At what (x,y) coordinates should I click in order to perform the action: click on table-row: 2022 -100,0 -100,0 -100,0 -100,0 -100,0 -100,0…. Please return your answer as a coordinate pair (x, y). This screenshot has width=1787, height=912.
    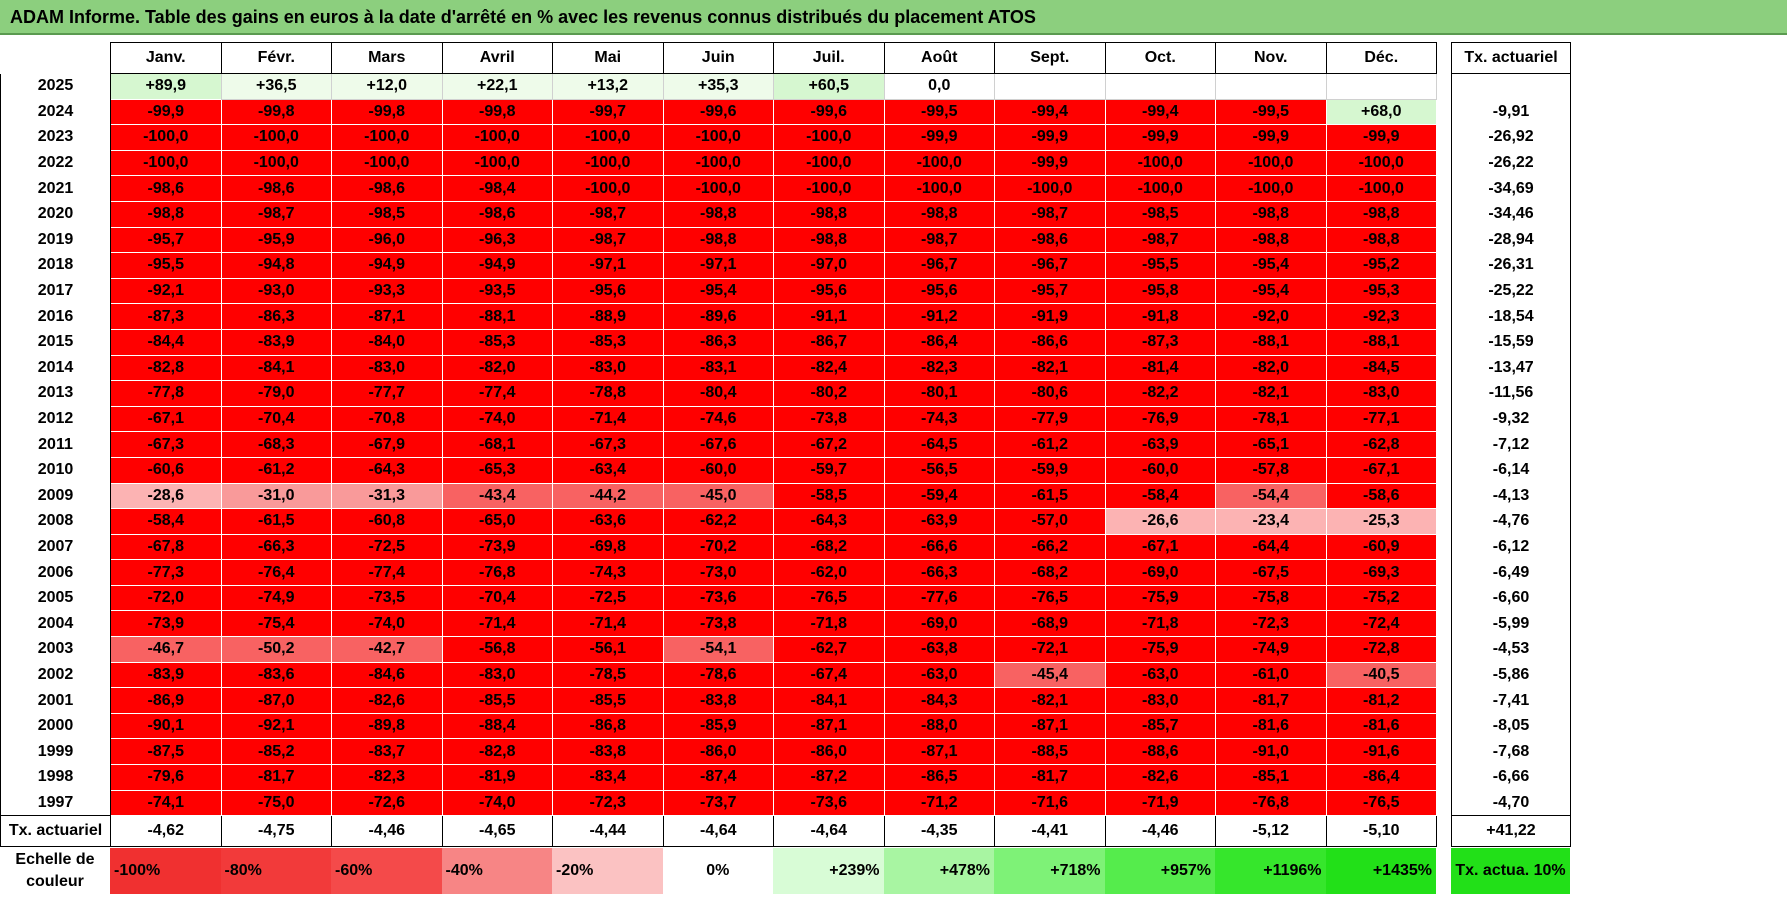
    Looking at the image, I should click on (785, 163).